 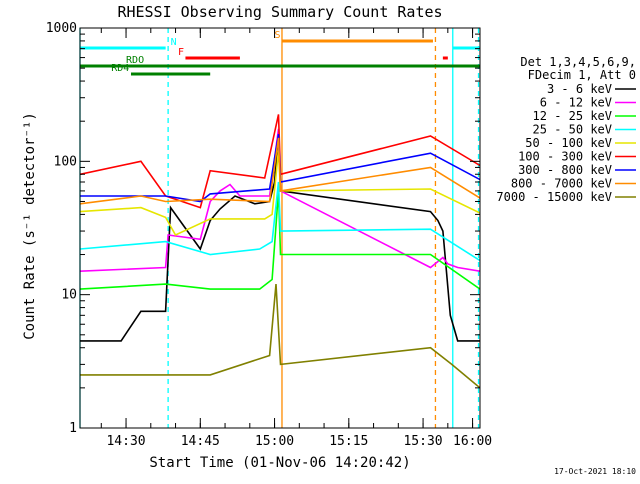 What do you see at coordinates (30, 226) in the screenshot?
I see `y-axis-label: Count Rate (s⁻¹ detector⁻¹)` at bounding box center [30, 226].